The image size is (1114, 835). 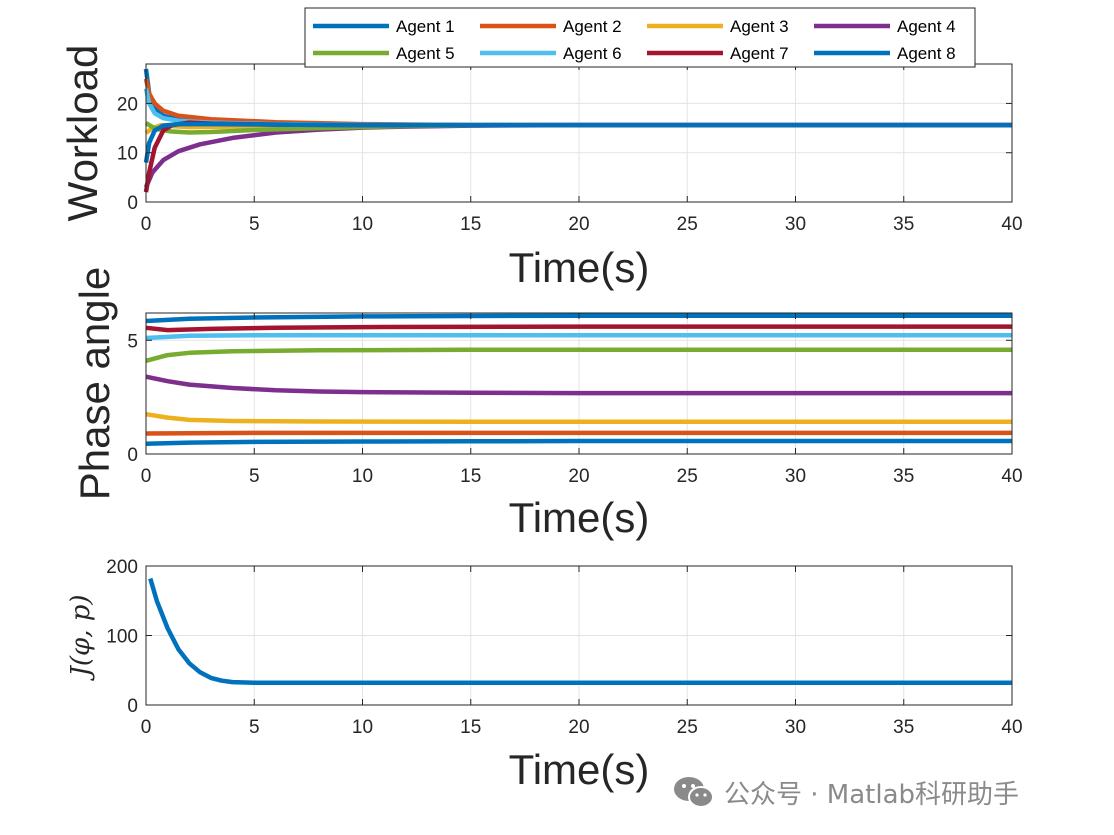 What do you see at coordinates (926, 26) in the screenshot?
I see `legend-entry: Agent 4` at bounding box center [926, 26].